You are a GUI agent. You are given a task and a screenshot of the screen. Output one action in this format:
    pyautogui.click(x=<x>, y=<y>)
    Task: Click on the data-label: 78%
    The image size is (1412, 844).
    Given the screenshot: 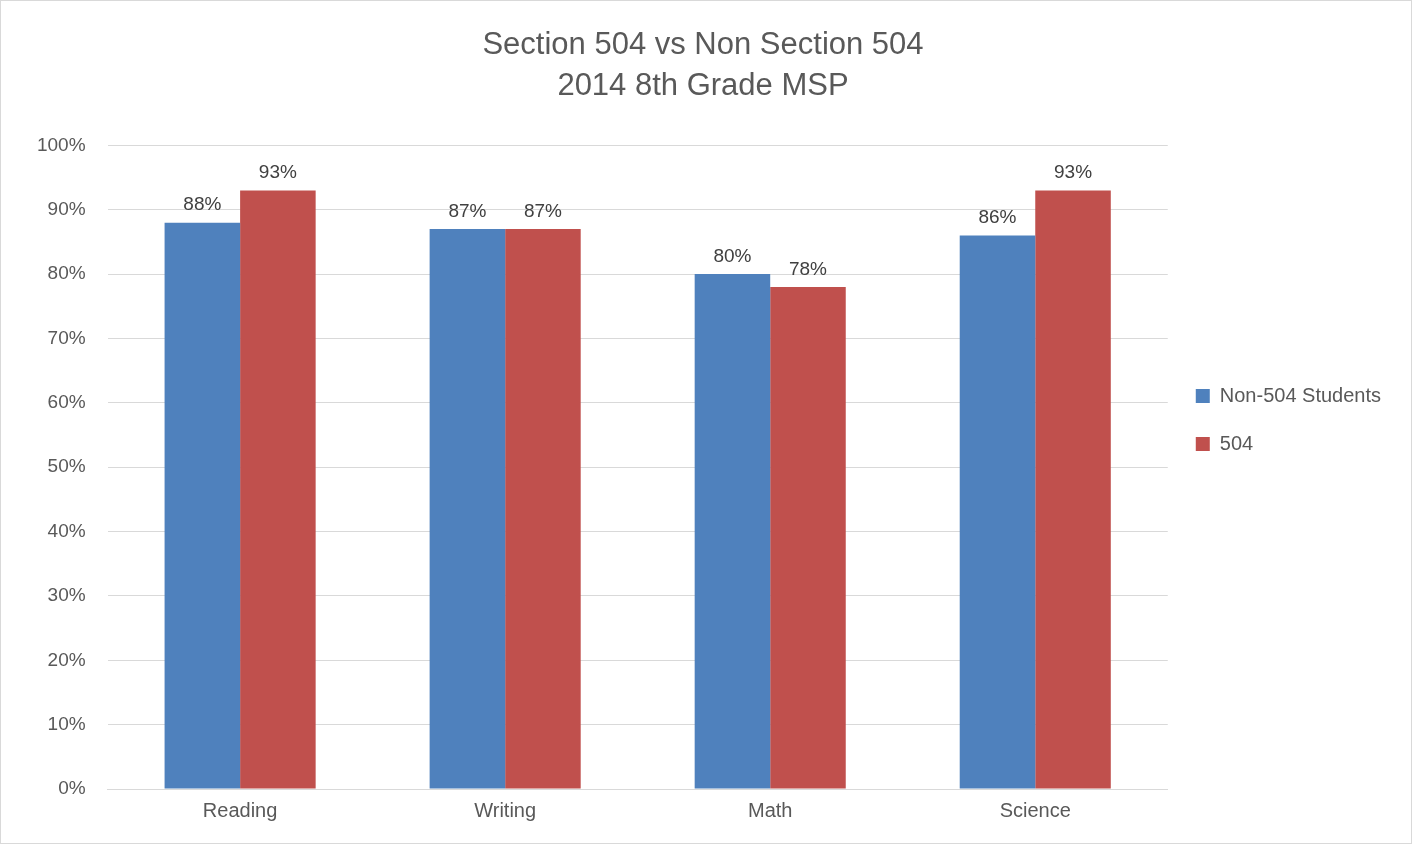 What is the action you would take?
    pyautogui.click(x=808, y=268)
    